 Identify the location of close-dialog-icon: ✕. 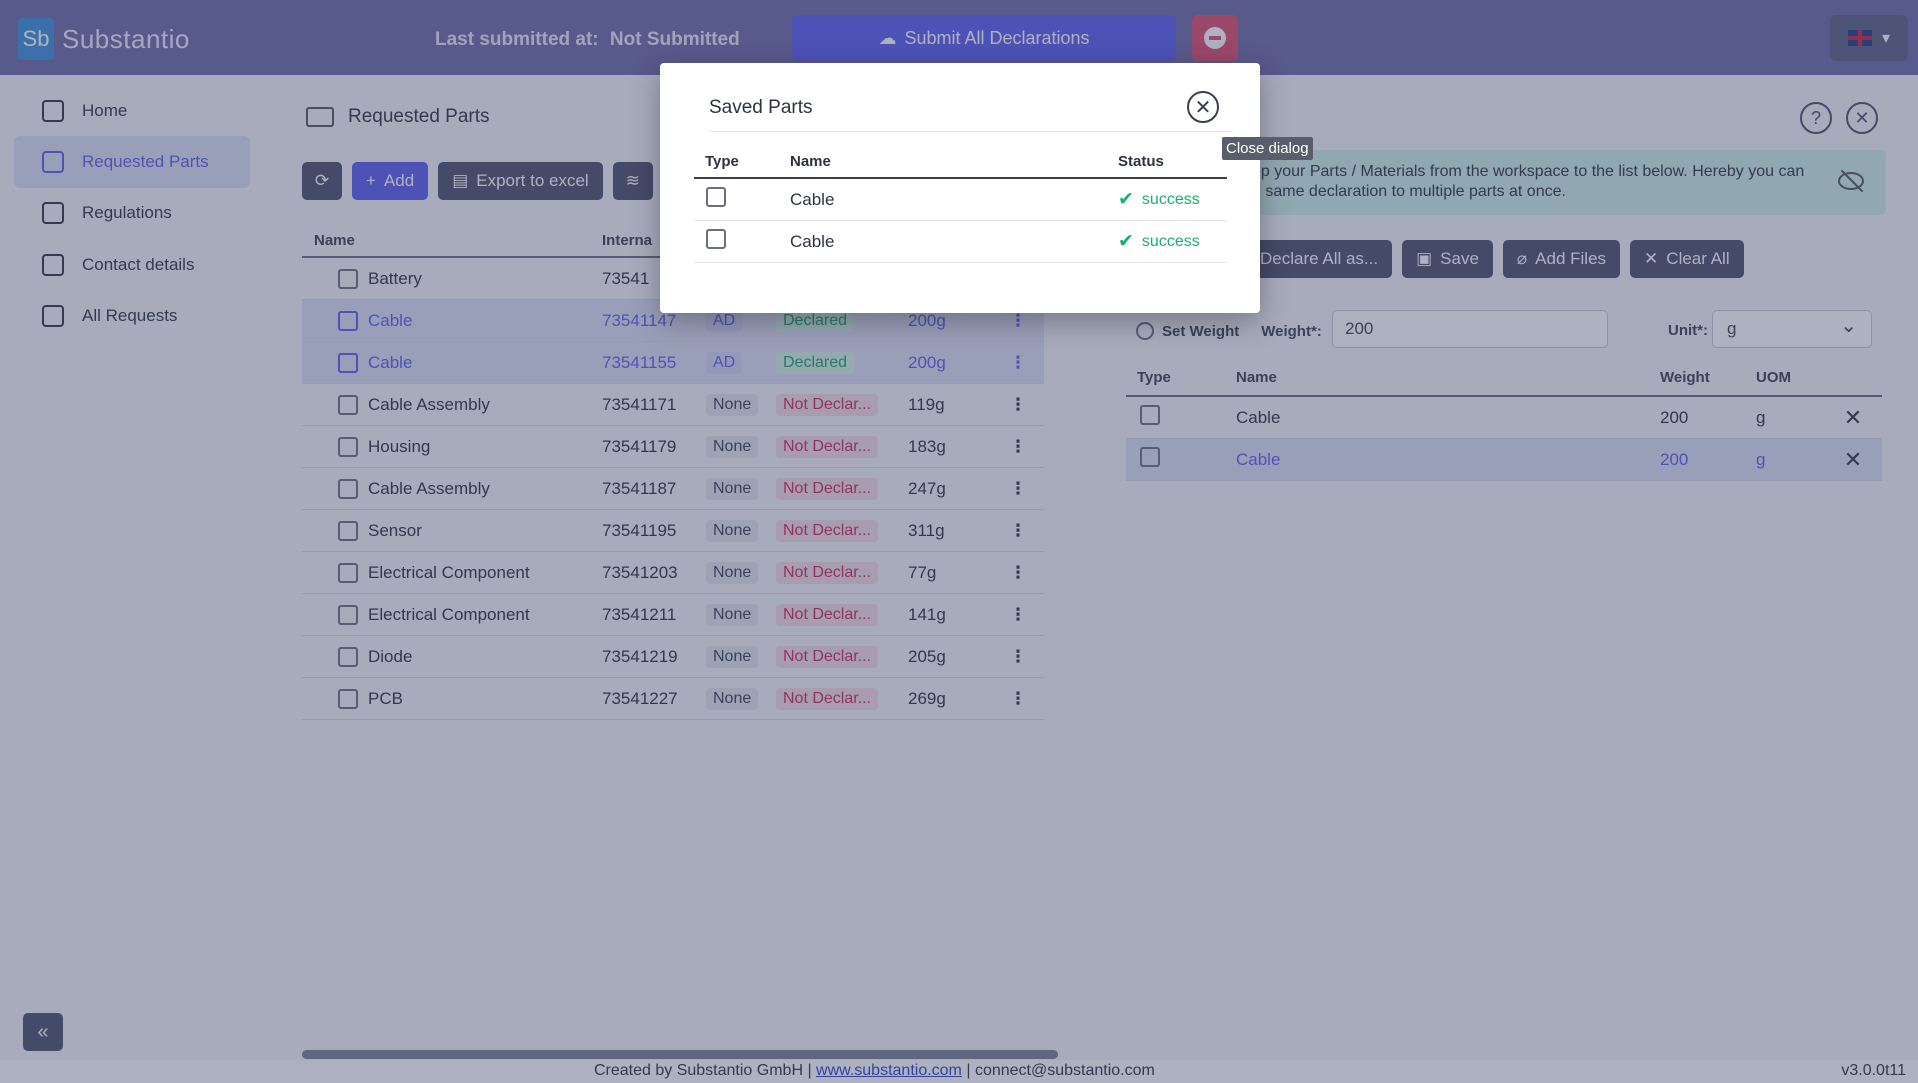
(1203, 107).